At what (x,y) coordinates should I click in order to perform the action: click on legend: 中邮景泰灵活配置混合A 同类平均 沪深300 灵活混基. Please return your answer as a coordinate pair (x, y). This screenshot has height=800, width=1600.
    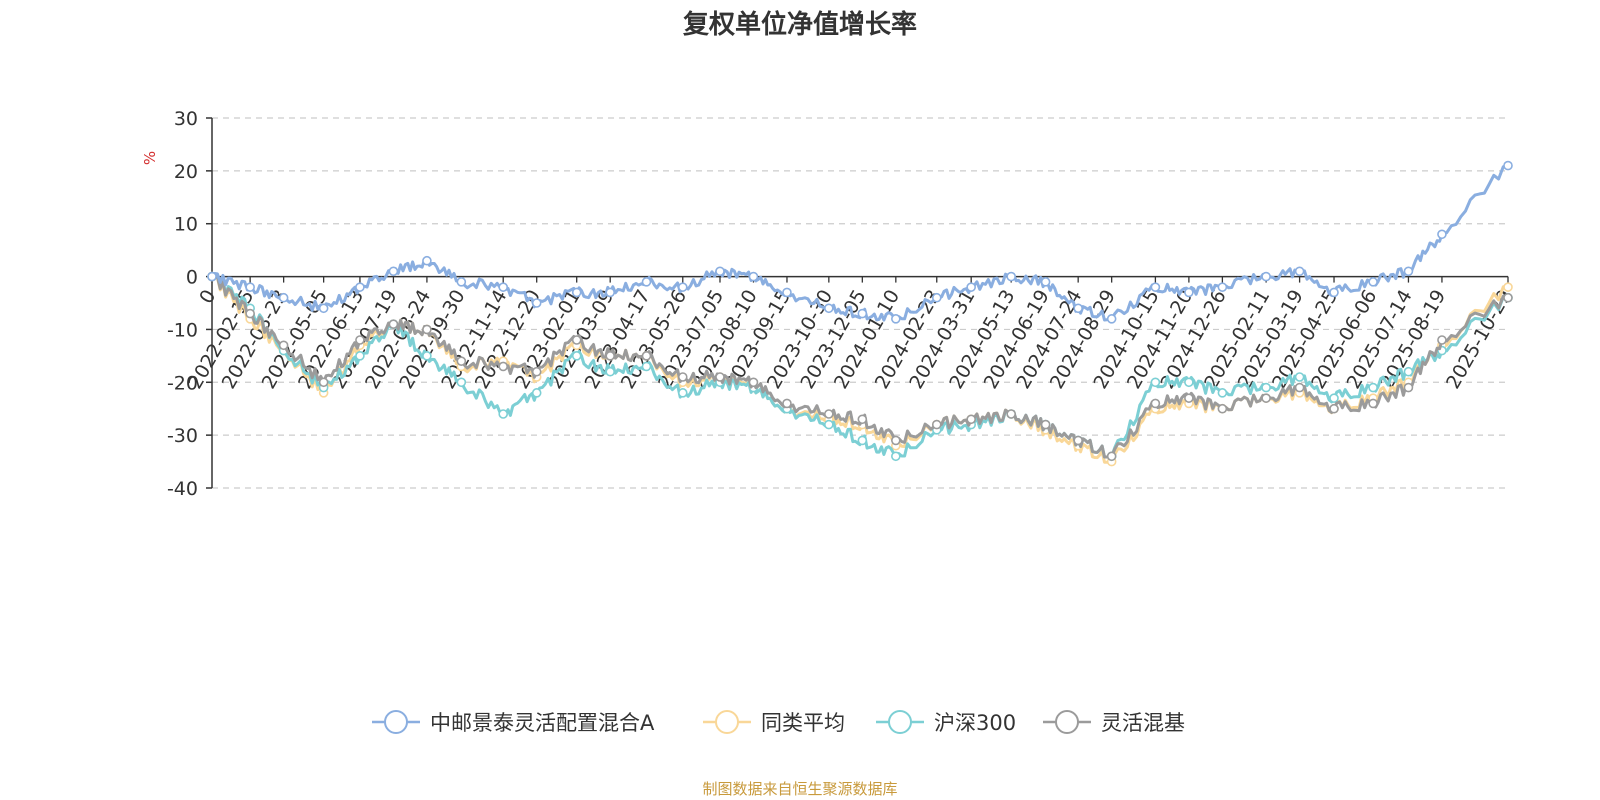
    Looking at the image, I should click on (778, 722).